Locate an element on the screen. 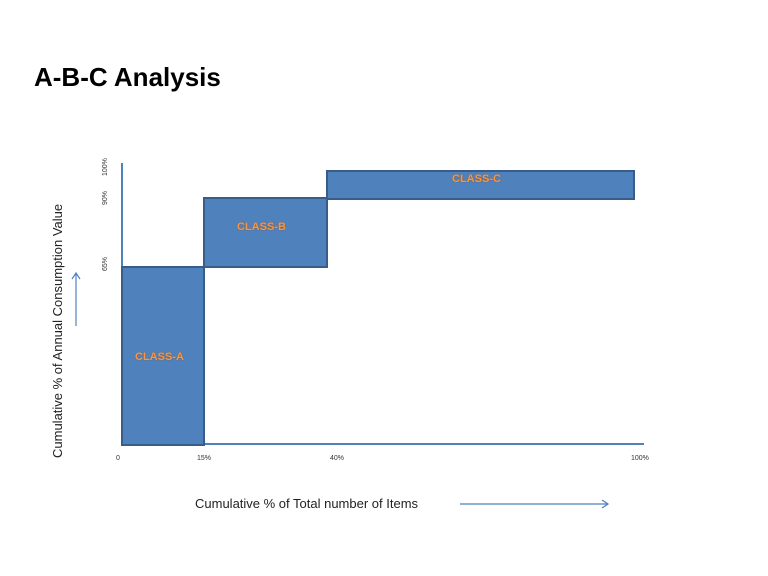 The image size is (768, 576). y-tick-90: 90% is located at coordinates (105, 197).